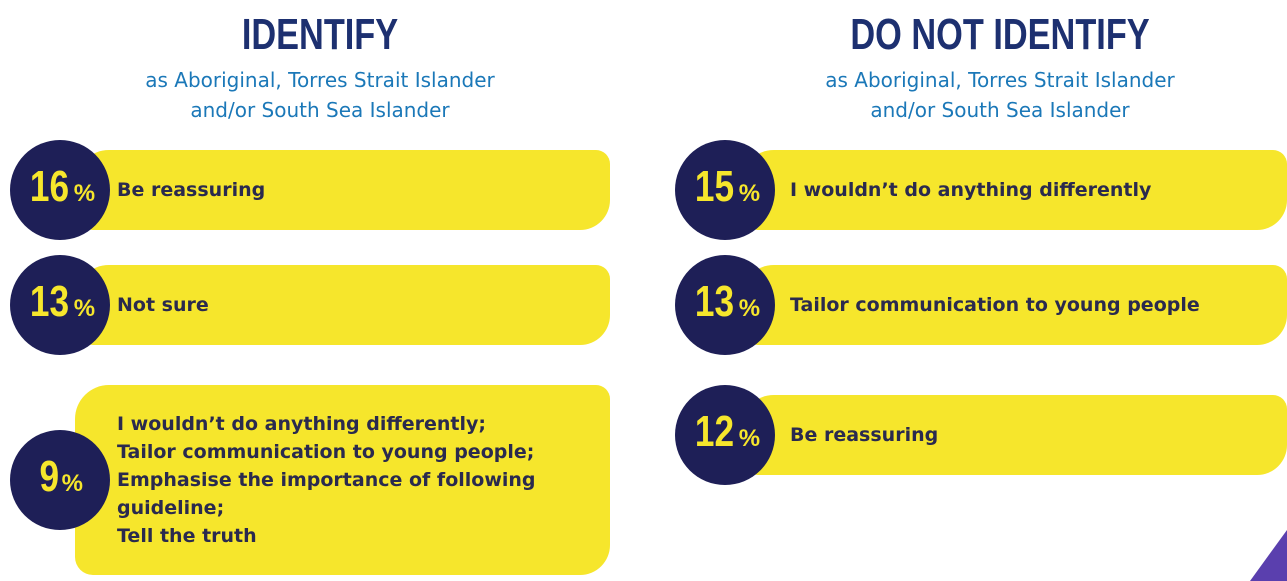 This screenshot has width=1287, height=581. Describe the element at coordinates (163, 305) in the screenshot. I see `item-text: Not sure` at that location.